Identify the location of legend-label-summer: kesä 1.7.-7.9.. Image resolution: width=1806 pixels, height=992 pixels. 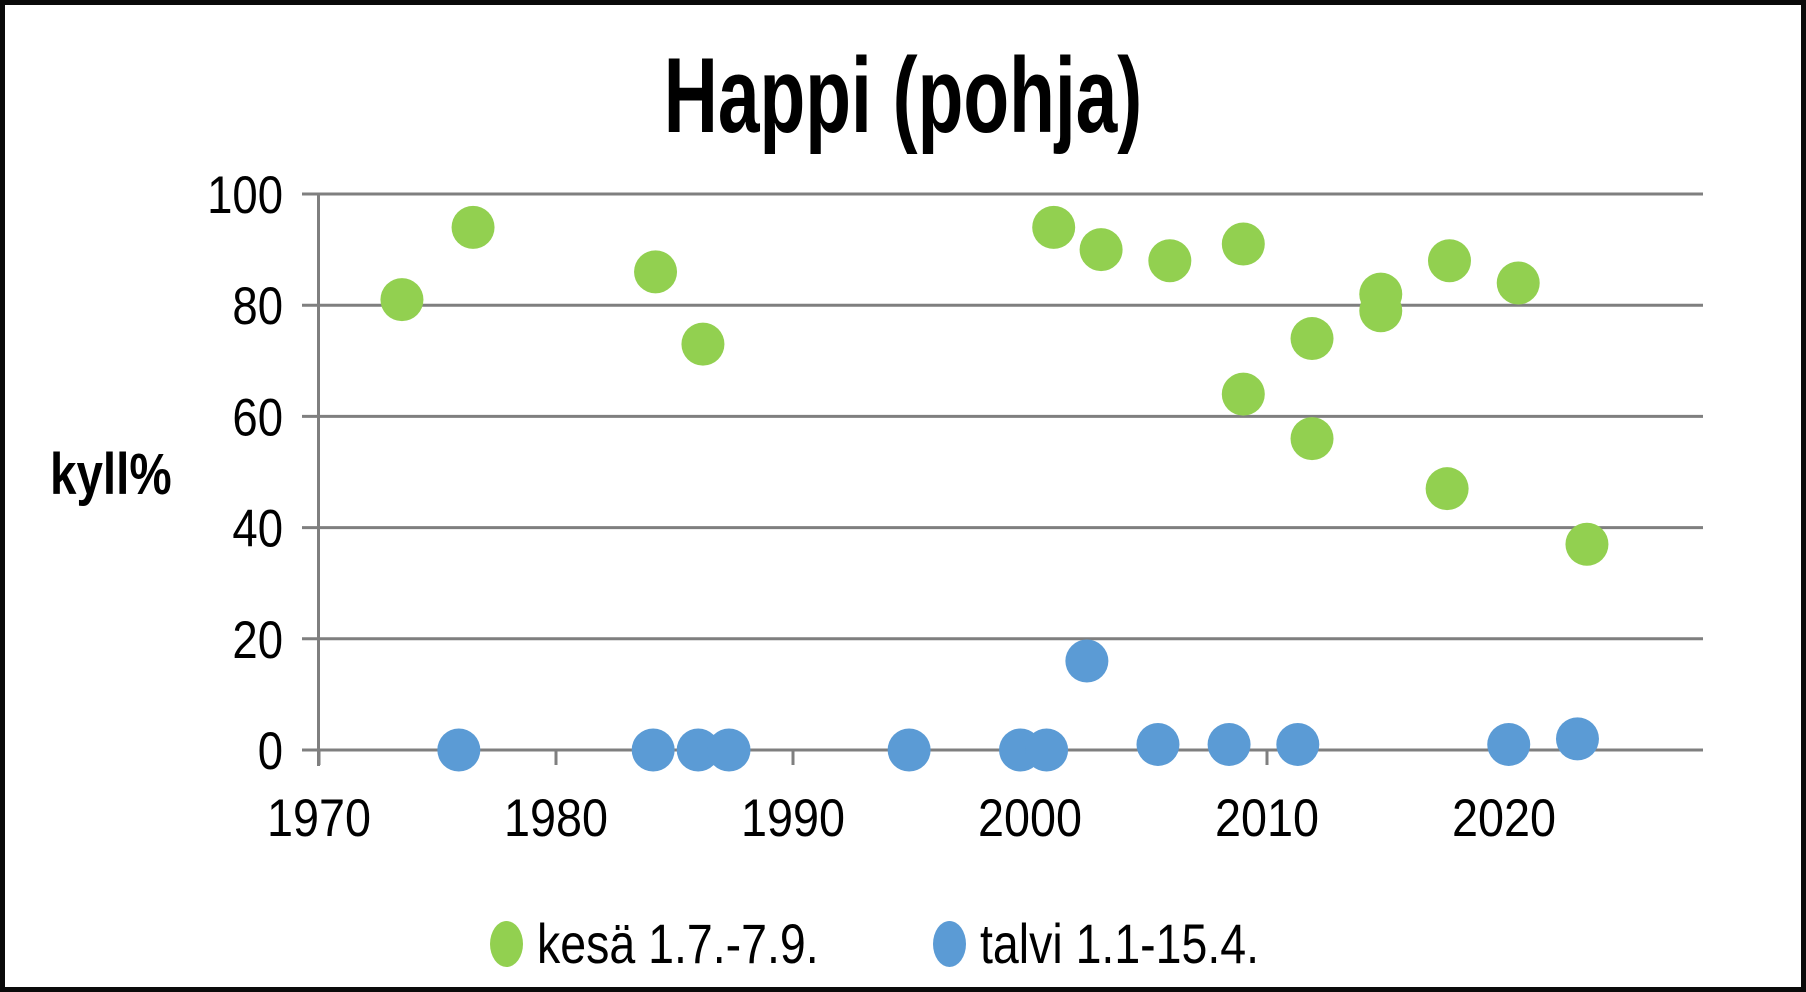
(678, 943).